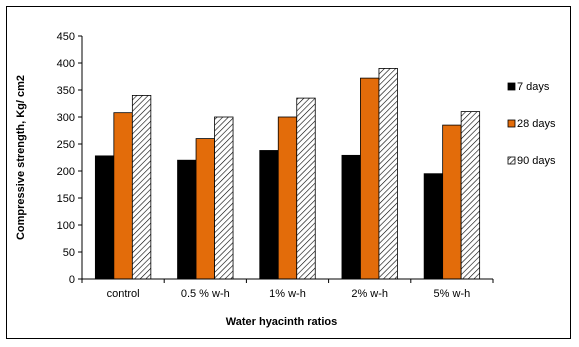 This screenshot has height=347, width=579. I want to click on y-tick-label: 0, so click(72, 280).